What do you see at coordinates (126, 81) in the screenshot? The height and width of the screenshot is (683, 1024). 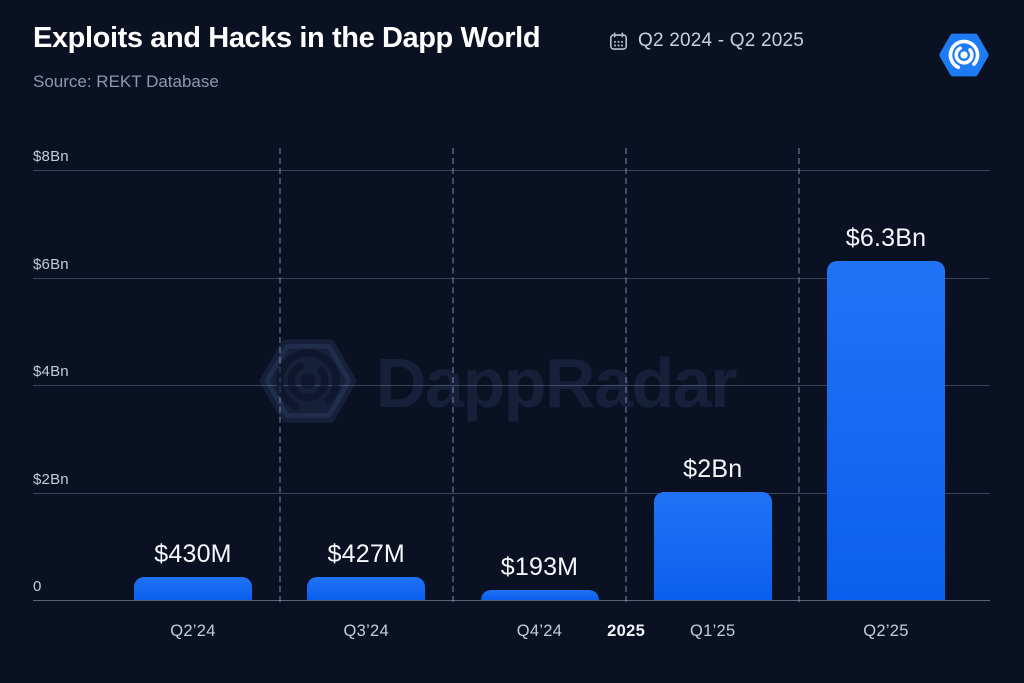 I see `source-caption: Source: REKT Database` at bounding box center [126, 81].